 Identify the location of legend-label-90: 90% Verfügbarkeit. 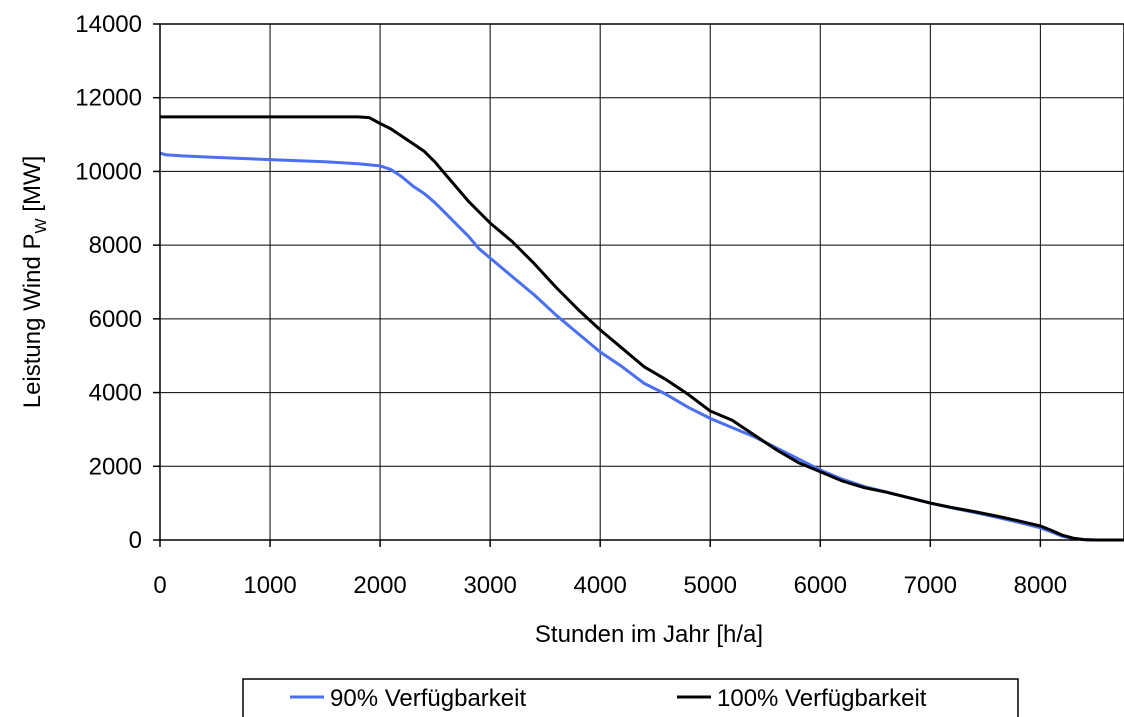
(428, 698).